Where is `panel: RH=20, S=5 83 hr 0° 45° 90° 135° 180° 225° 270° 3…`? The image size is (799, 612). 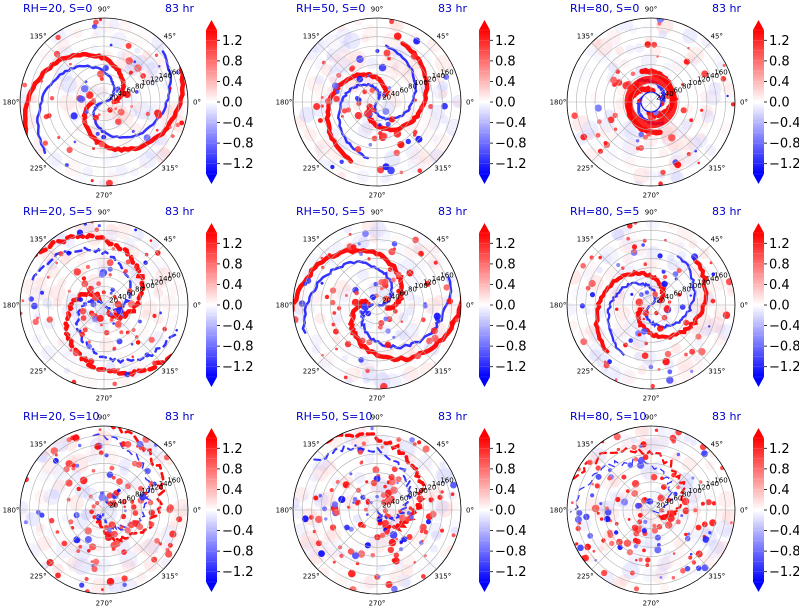
panel: RH=20, S=5 83 hr 0° 45° 90° 135° 180° 225° 270° 3… is located at coordinates (128, 304).